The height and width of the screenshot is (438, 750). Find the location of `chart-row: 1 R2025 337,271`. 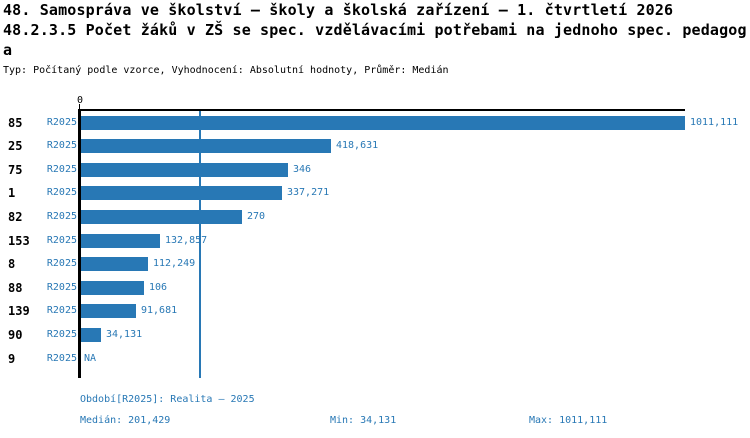

chart-row: 1 R2025 337,271 is located at coordinates (375, 193).